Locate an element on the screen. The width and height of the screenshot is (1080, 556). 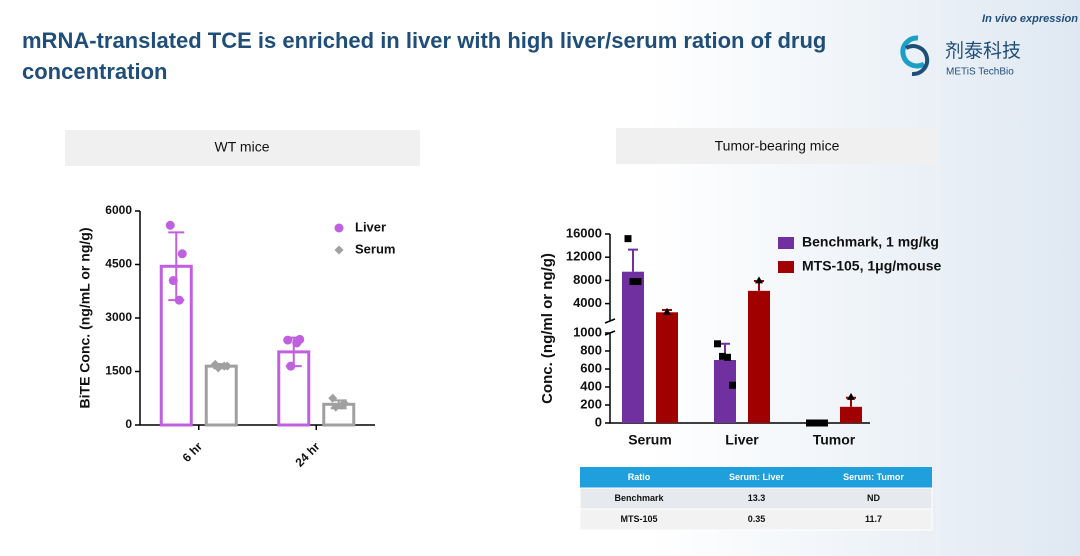
y-tick-label: 1000 is located at coordinates (587, 331).